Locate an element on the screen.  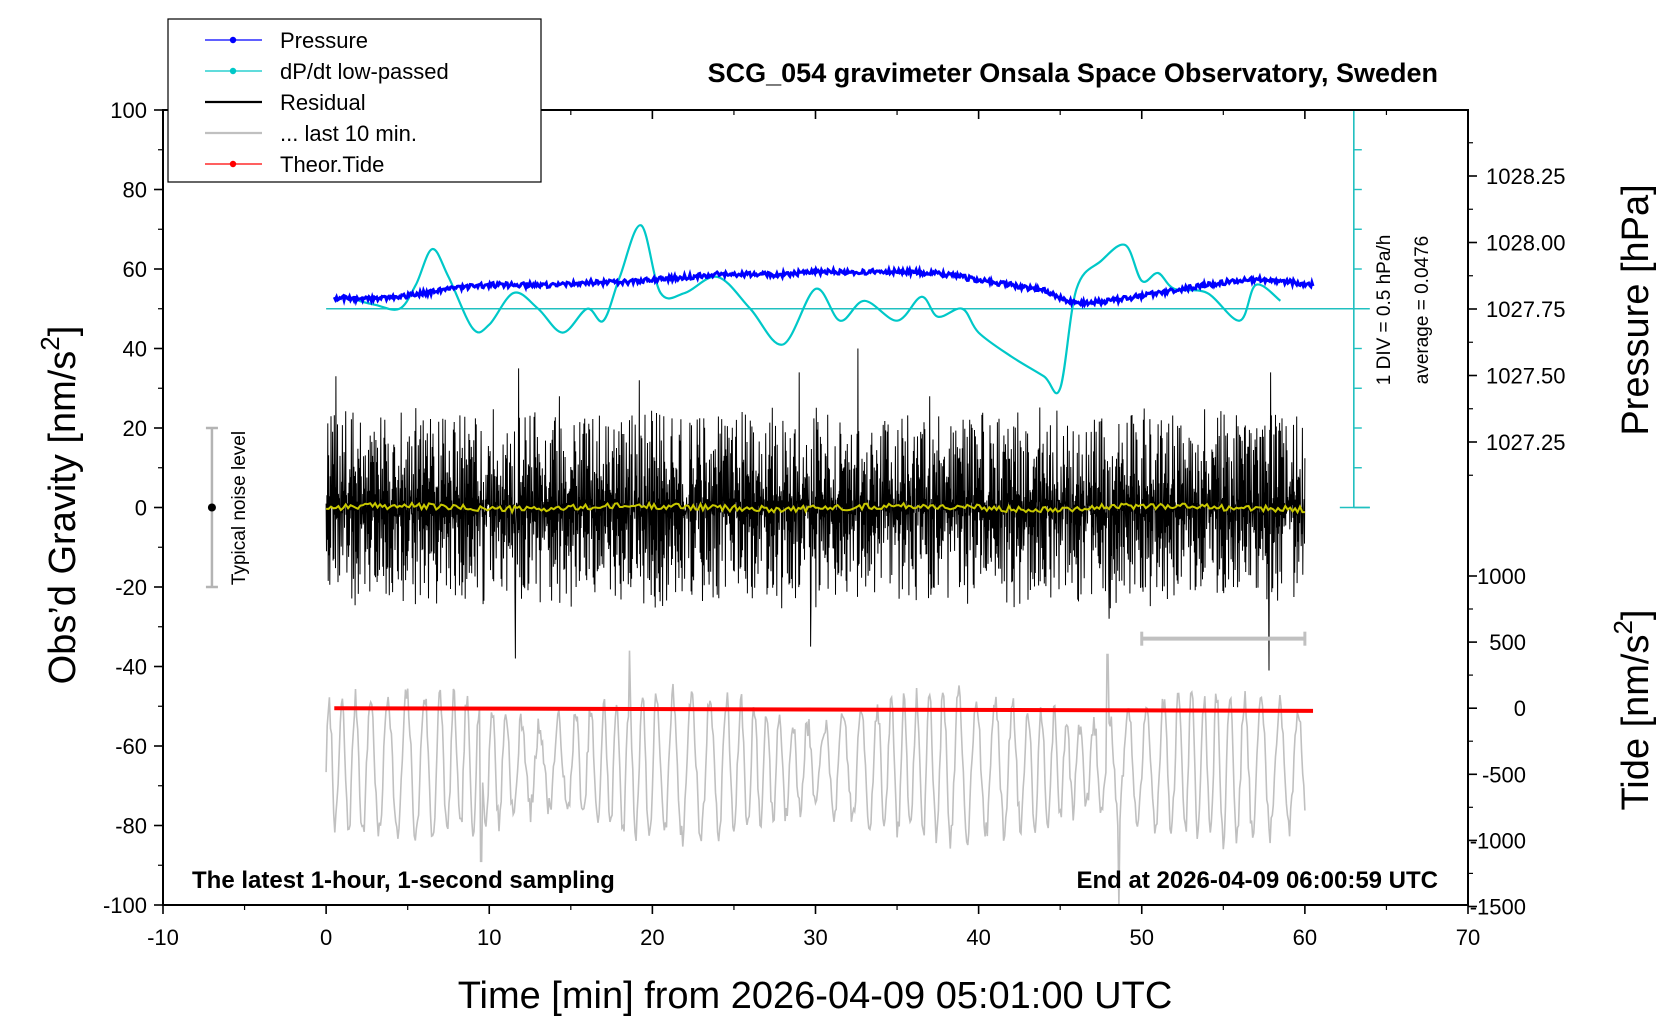
dpdt-average-label: average = 0.0476 is located at coordinates (1422, 310).